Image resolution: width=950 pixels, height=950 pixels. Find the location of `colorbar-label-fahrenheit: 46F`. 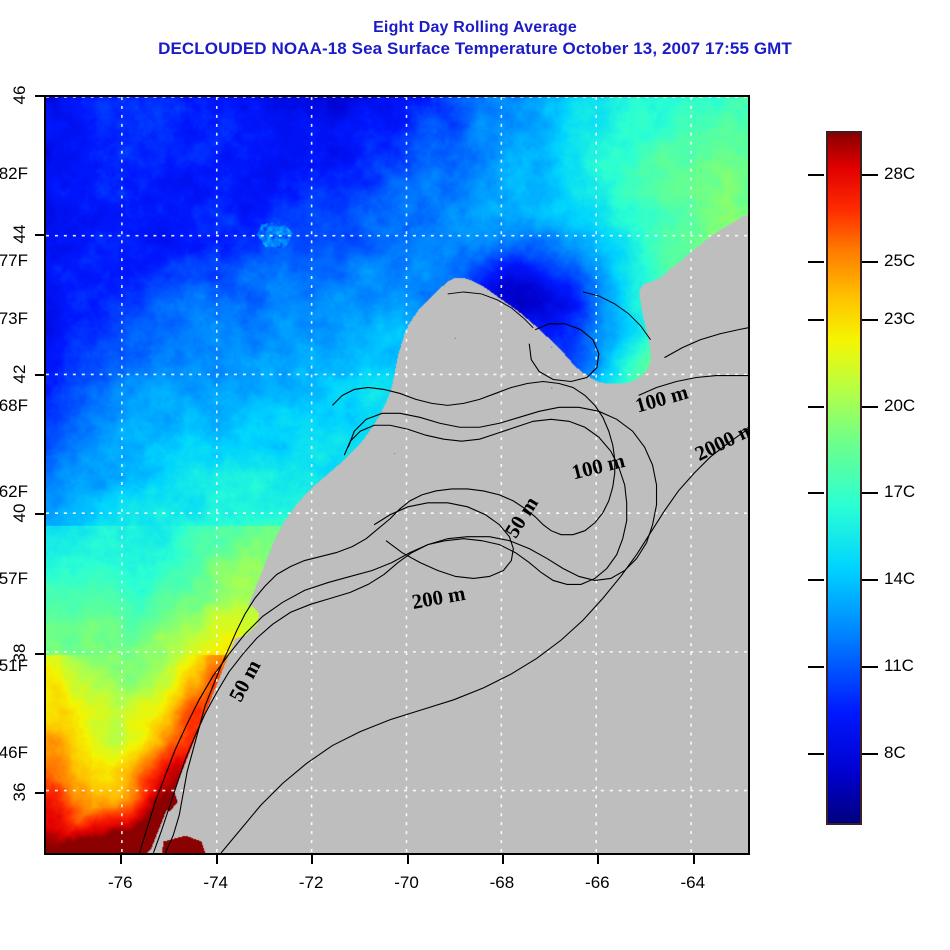

colorbar-label-fahrenheit: 46F is located at coordinates (14, 752).